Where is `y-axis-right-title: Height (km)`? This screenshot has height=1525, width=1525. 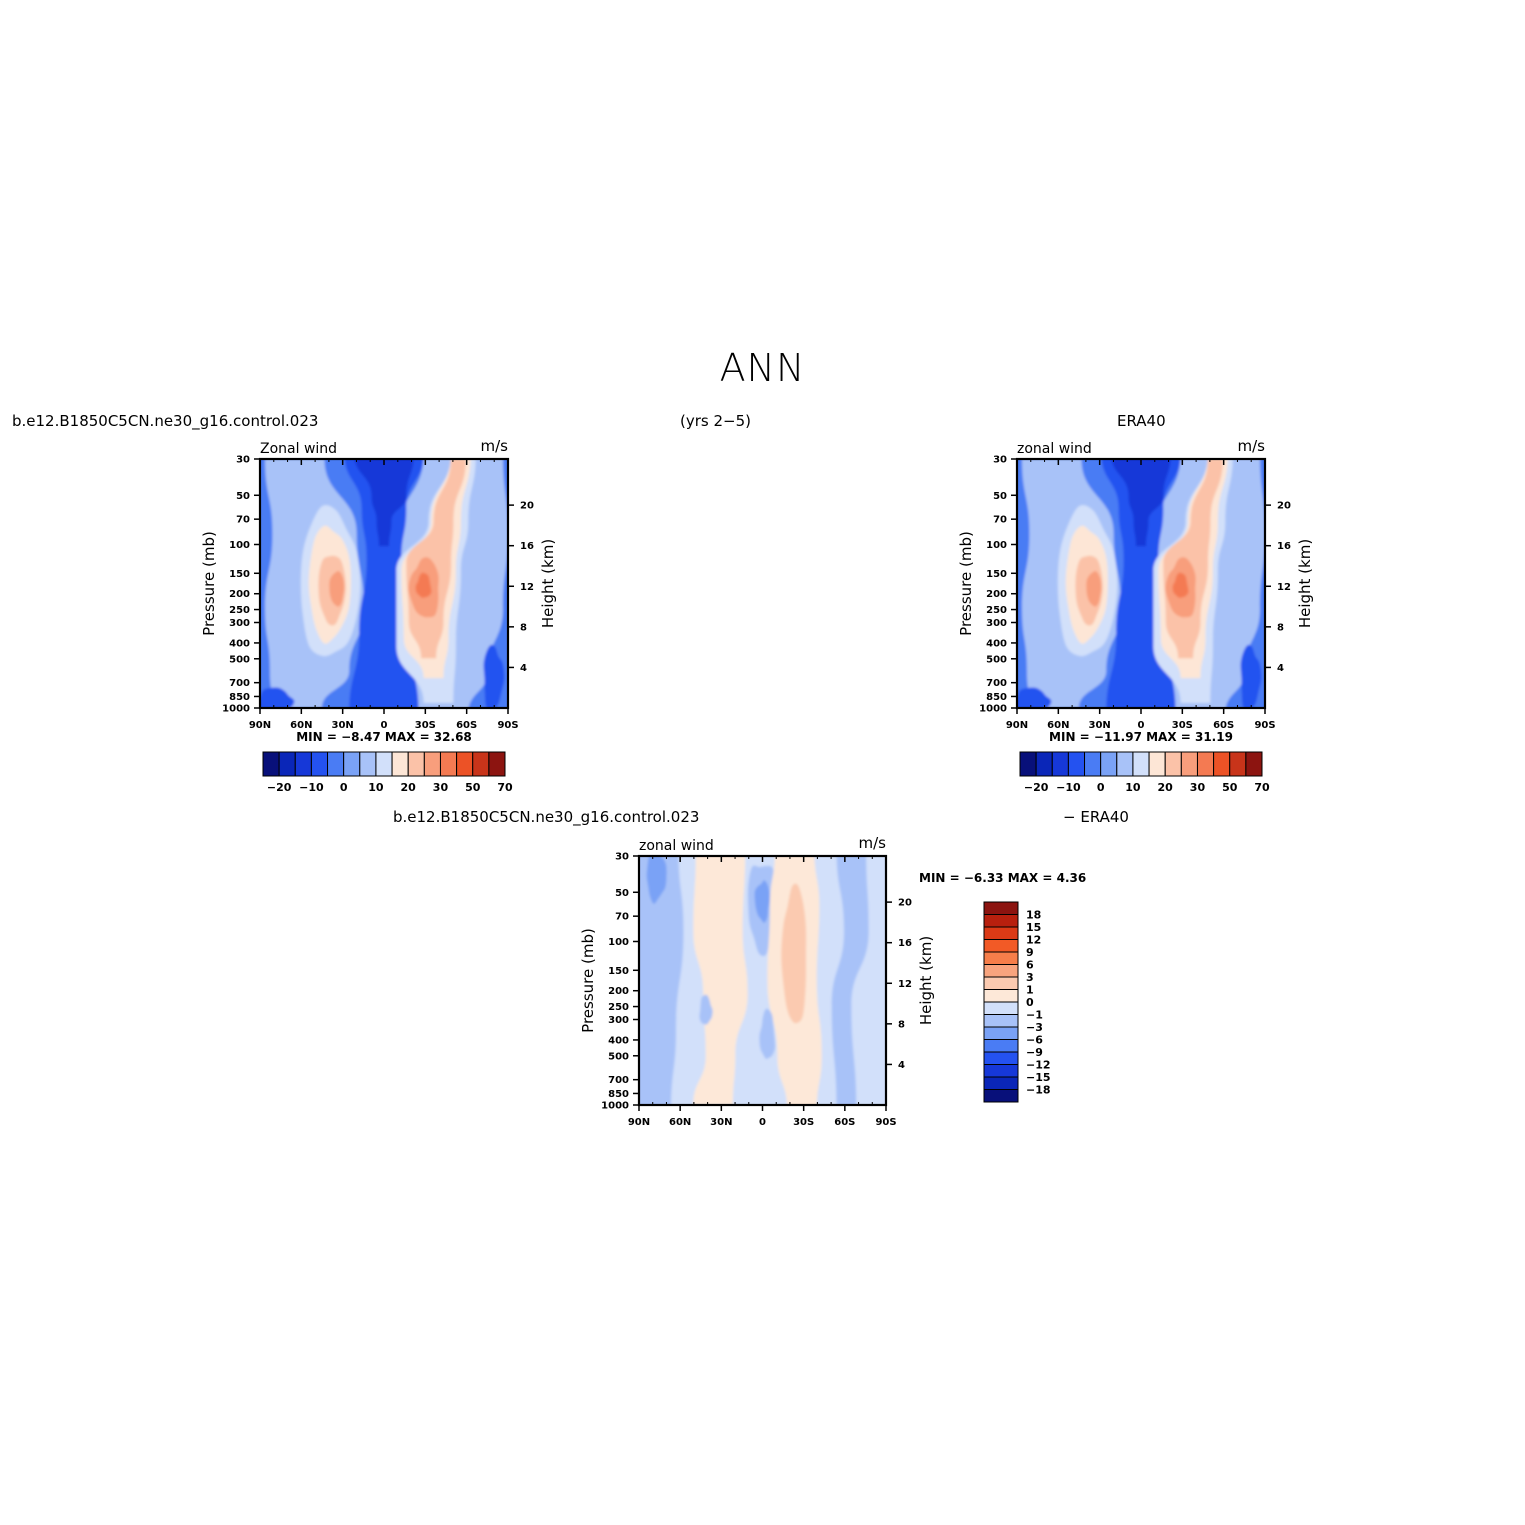 y-axis-right-title: Height (km) is located at coordinates (1305, 583).